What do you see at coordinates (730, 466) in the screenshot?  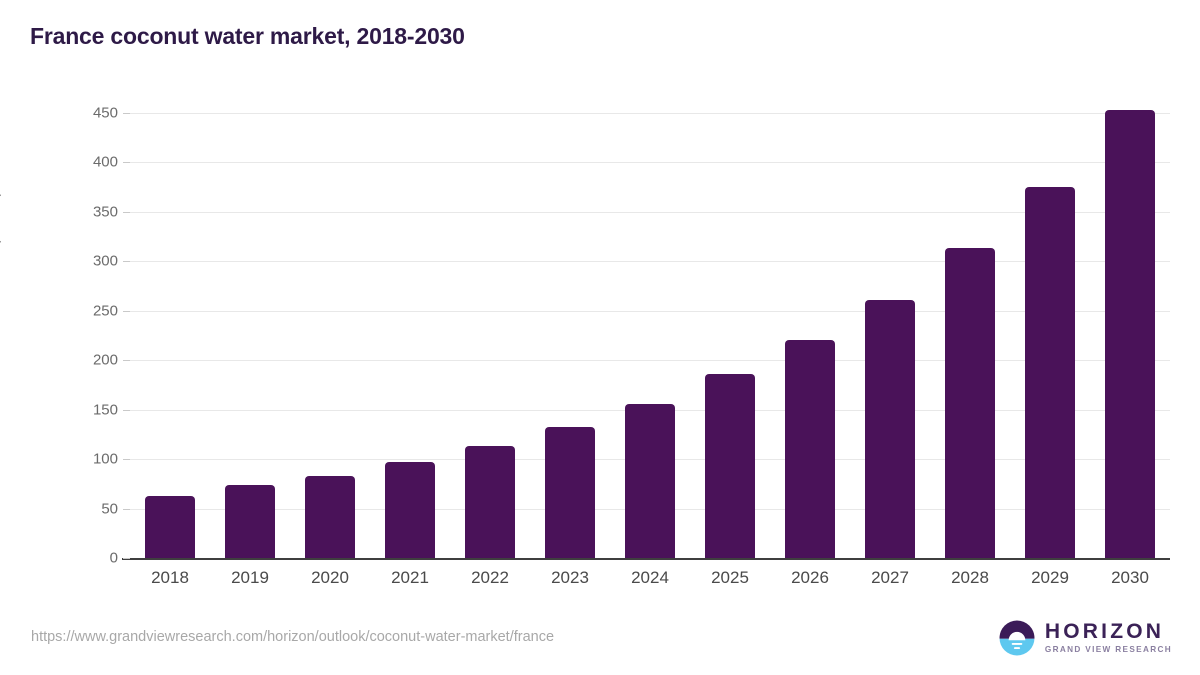 I see `bar-2025` at bounding box center [730, 466].